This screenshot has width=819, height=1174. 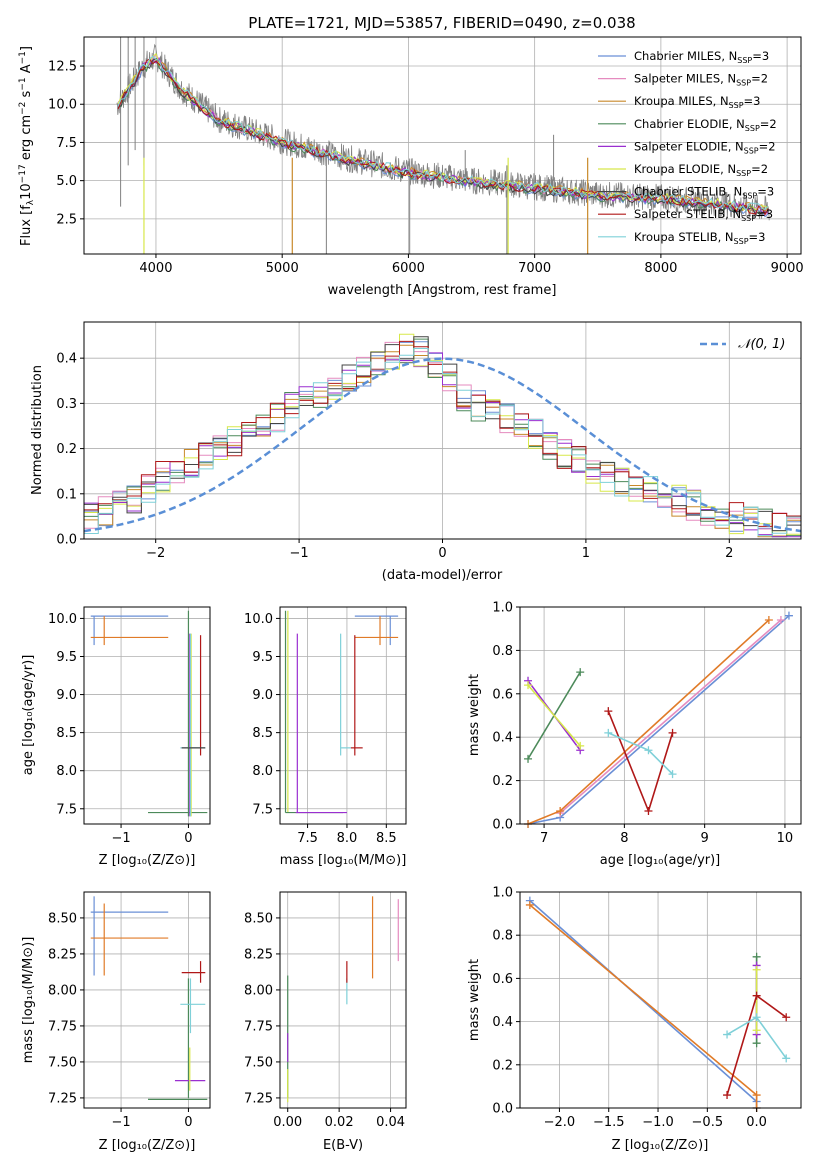 I want to click on residual-histogram, so click(x=442, y=443).